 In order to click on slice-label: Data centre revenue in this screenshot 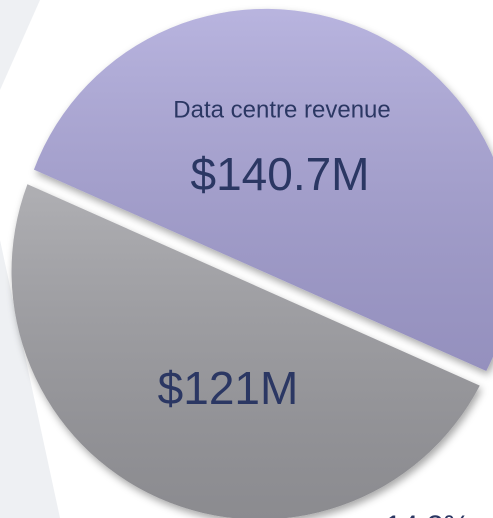, I will do `click(281, 109)`.